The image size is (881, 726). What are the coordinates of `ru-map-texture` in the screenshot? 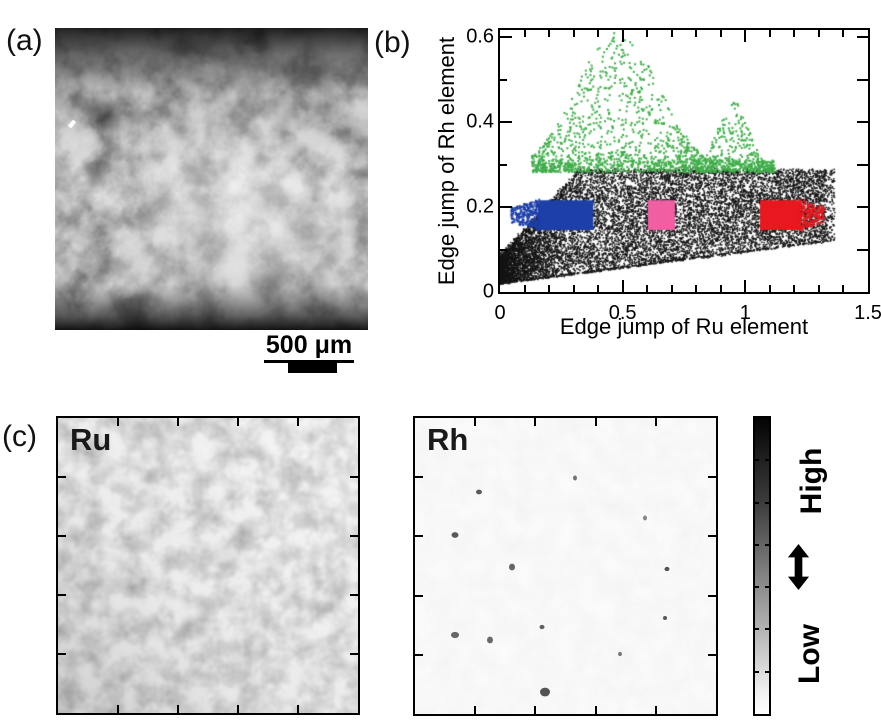 It's located at (208, 565).